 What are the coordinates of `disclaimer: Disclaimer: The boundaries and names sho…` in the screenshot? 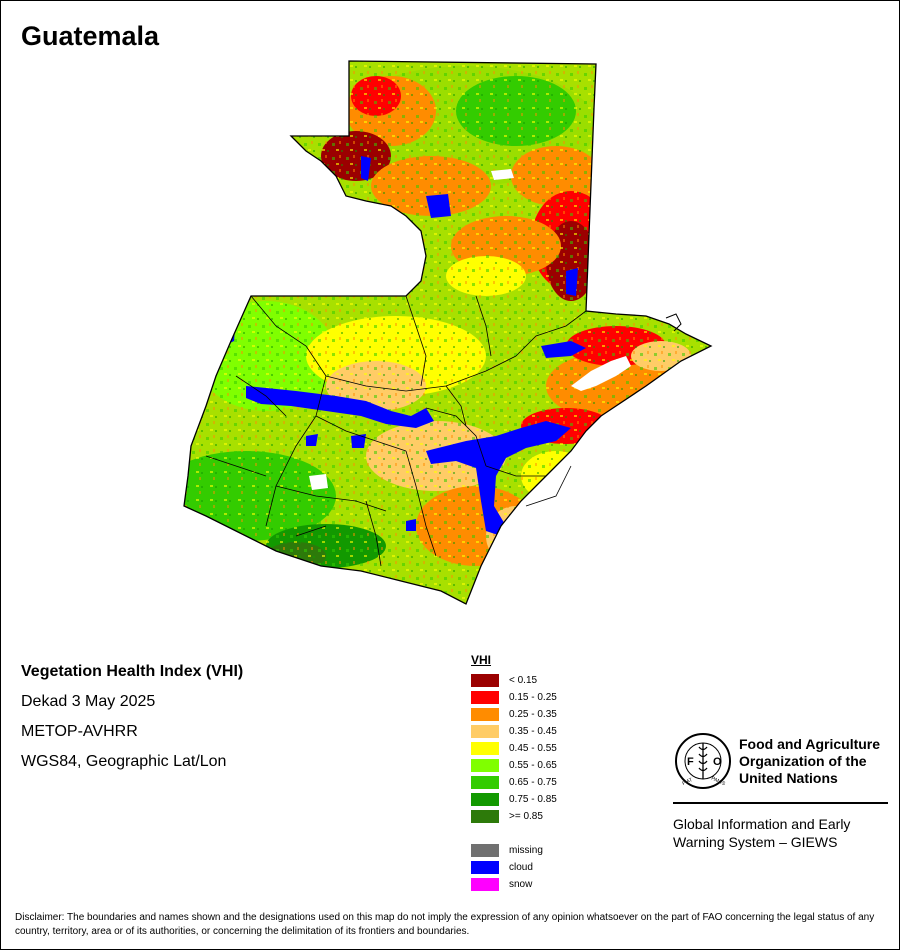 It's located at (445, 924).